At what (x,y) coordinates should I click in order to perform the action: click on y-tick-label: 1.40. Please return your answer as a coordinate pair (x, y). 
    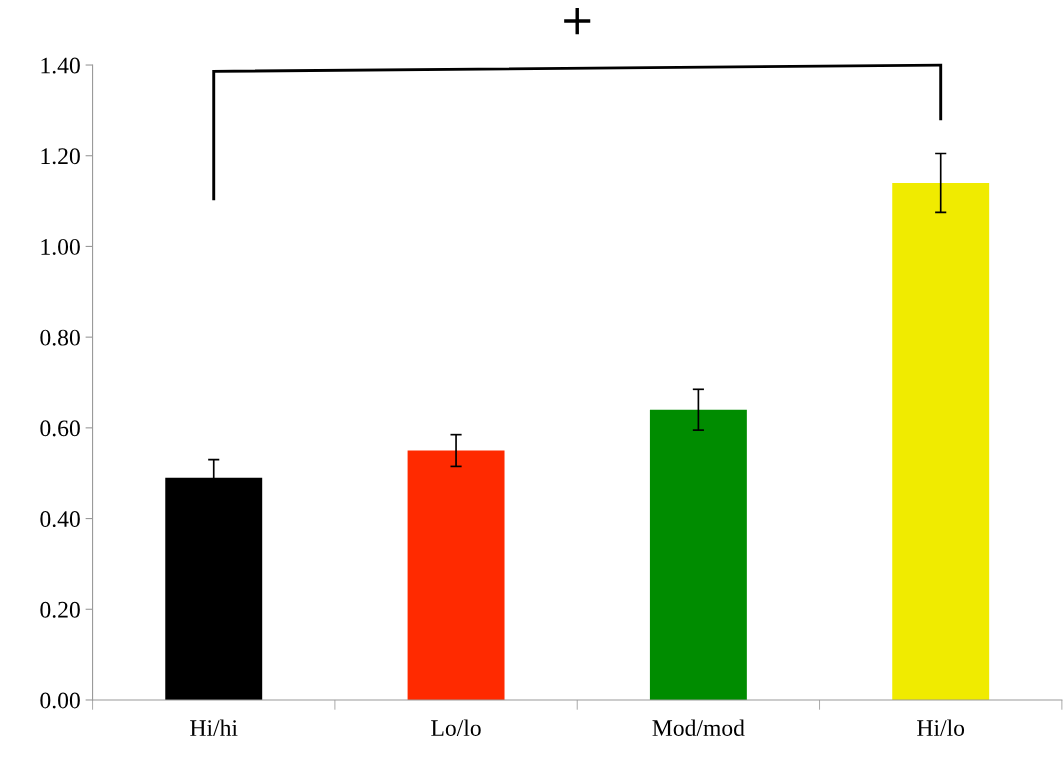
    Looking at the image, I should click on (60, 65).